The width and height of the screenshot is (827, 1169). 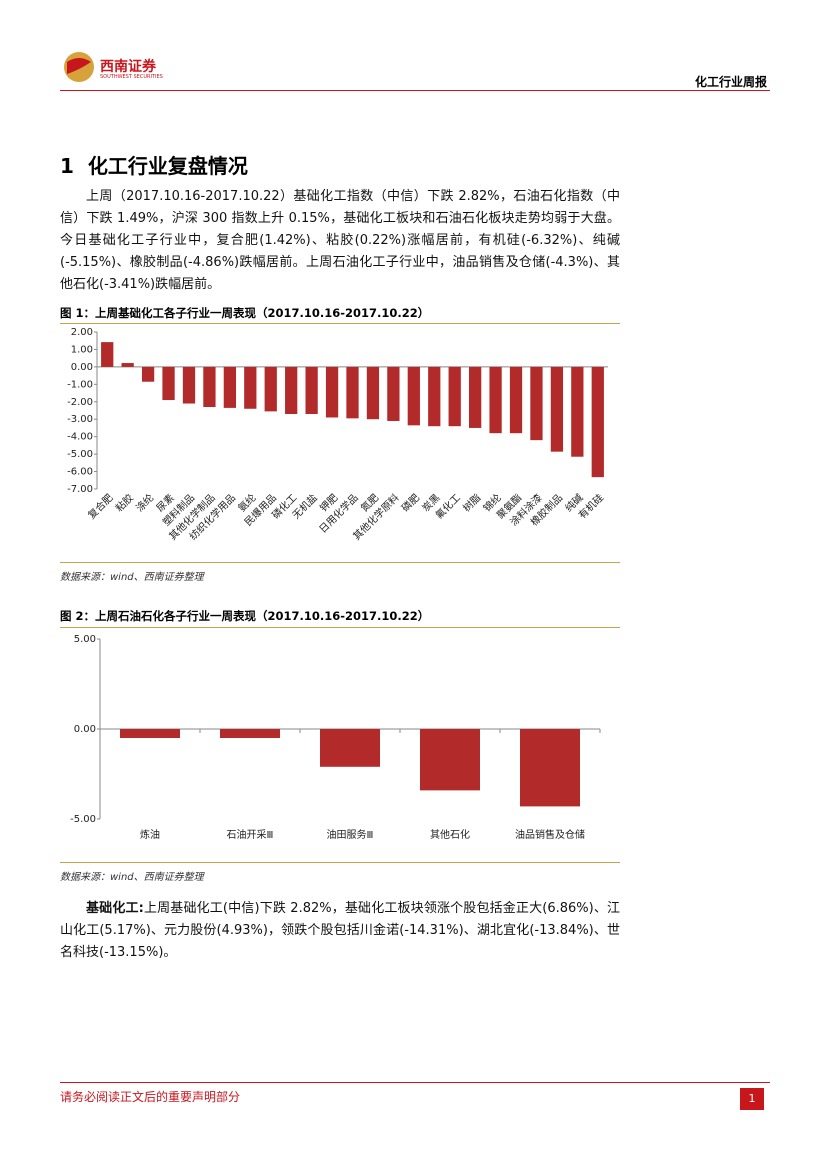 What do you see at coordinates (250, 834) in the screenshot?
I see `x-tick-label: 石油开采Ⅲ` at bounding box center [250, 834].